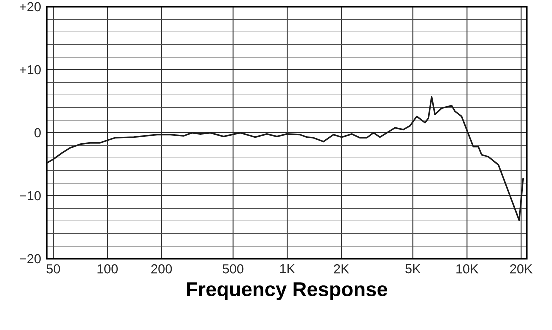  I want to click on x-tick-label: 1K, so click(288, 269).